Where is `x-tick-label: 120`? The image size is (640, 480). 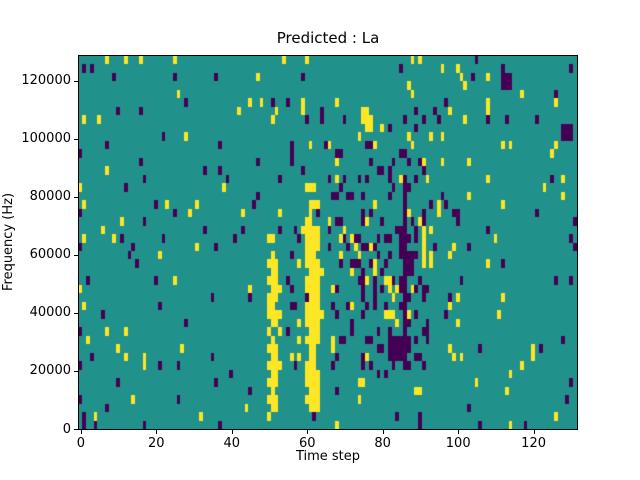 x-tick-label: 120 is located at coordinates (534, 443).